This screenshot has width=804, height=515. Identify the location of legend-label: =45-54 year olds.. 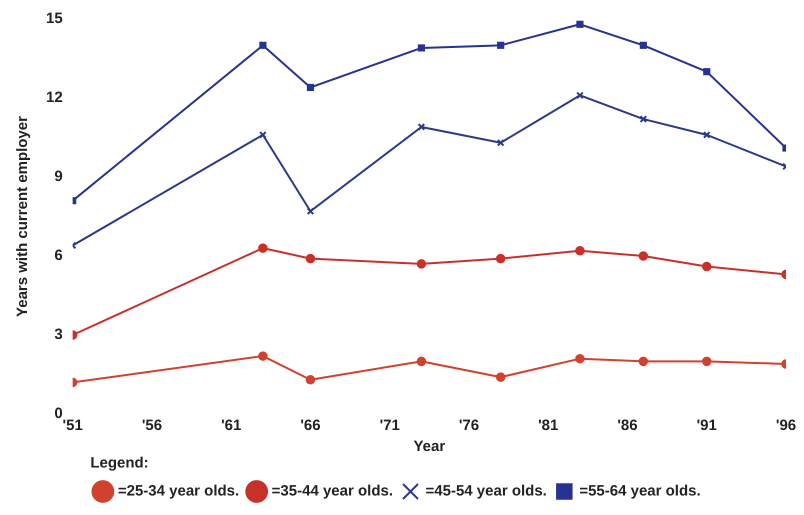
(486, 491).